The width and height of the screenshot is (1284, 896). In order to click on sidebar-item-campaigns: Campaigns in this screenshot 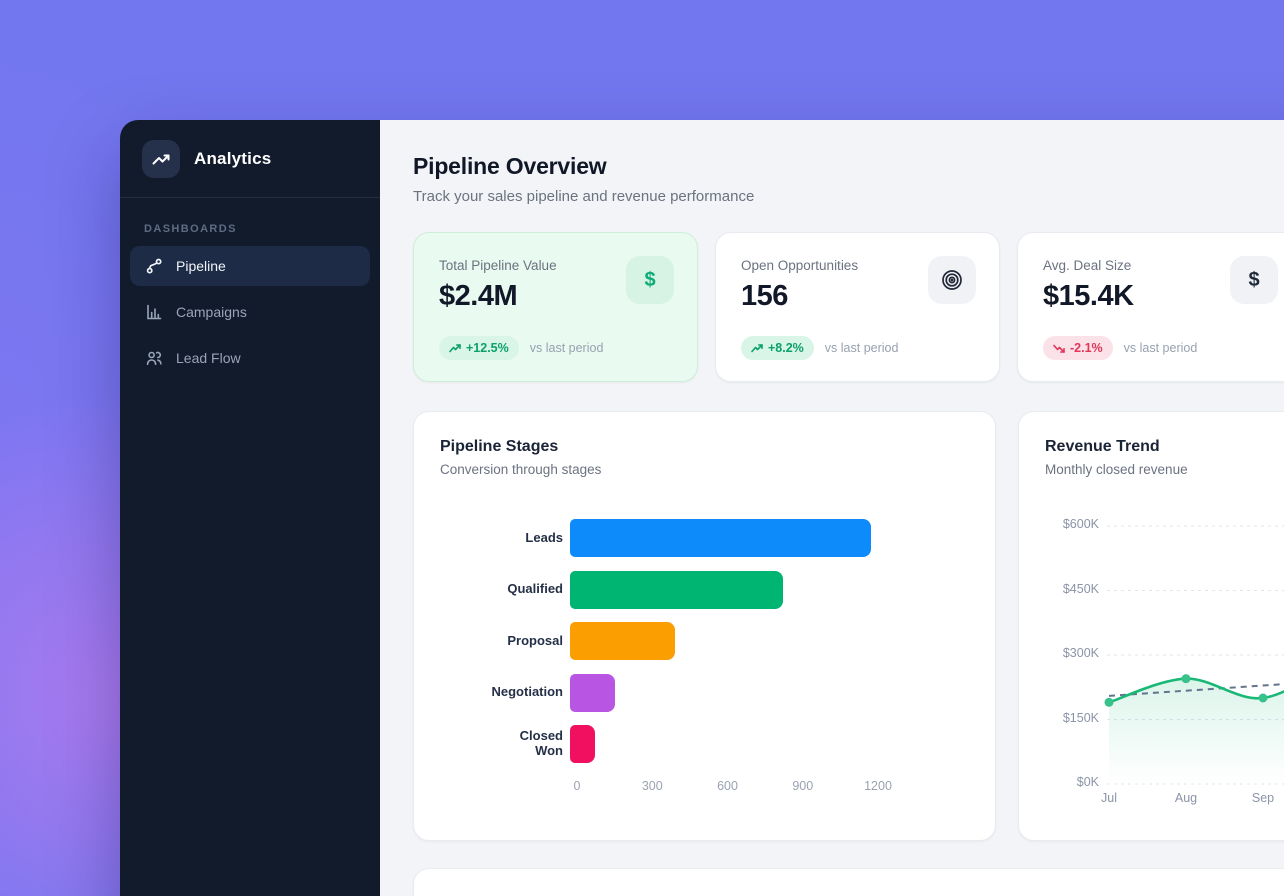, I will do `click(250, 312)`.